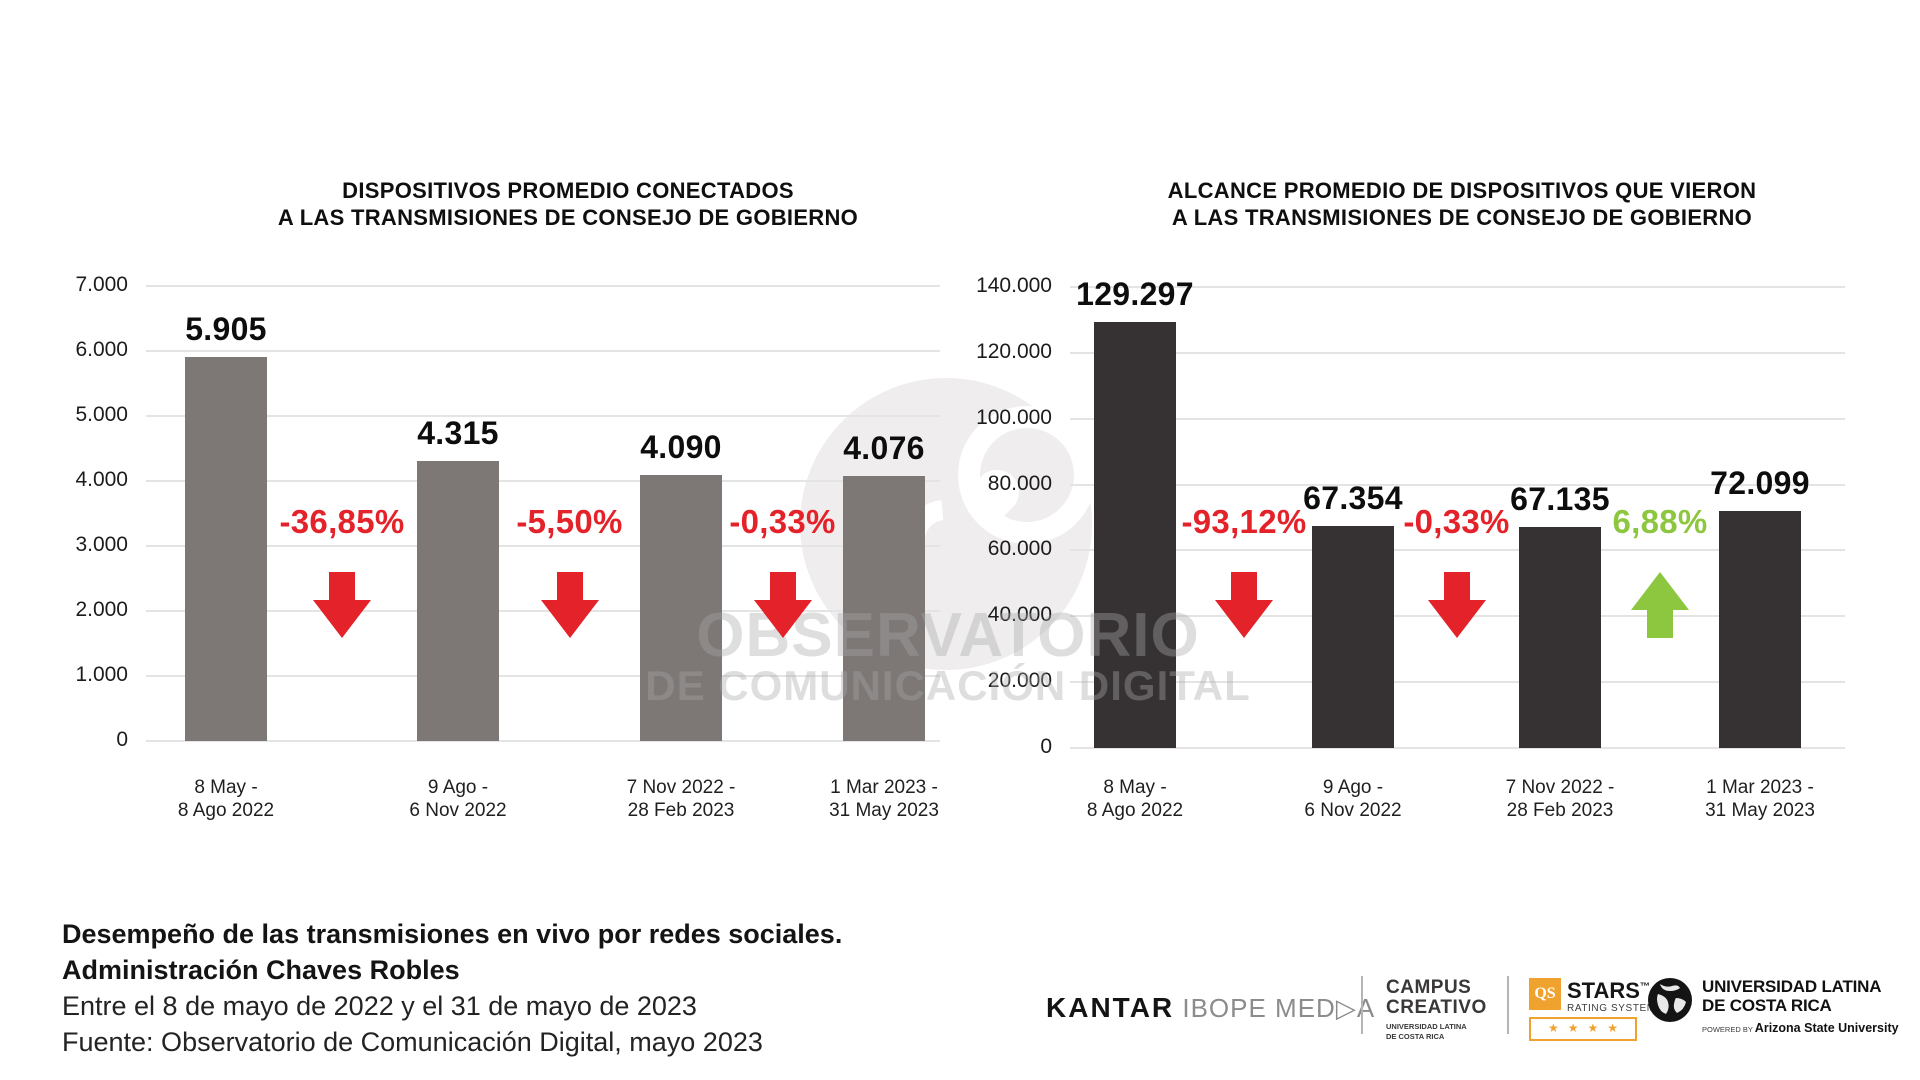 This screenshot has height=1080, width=1920. Describe the element at coordinates (101, 414) in the screenshot. I see `y-axis-tick-label: 5.000` at that location.